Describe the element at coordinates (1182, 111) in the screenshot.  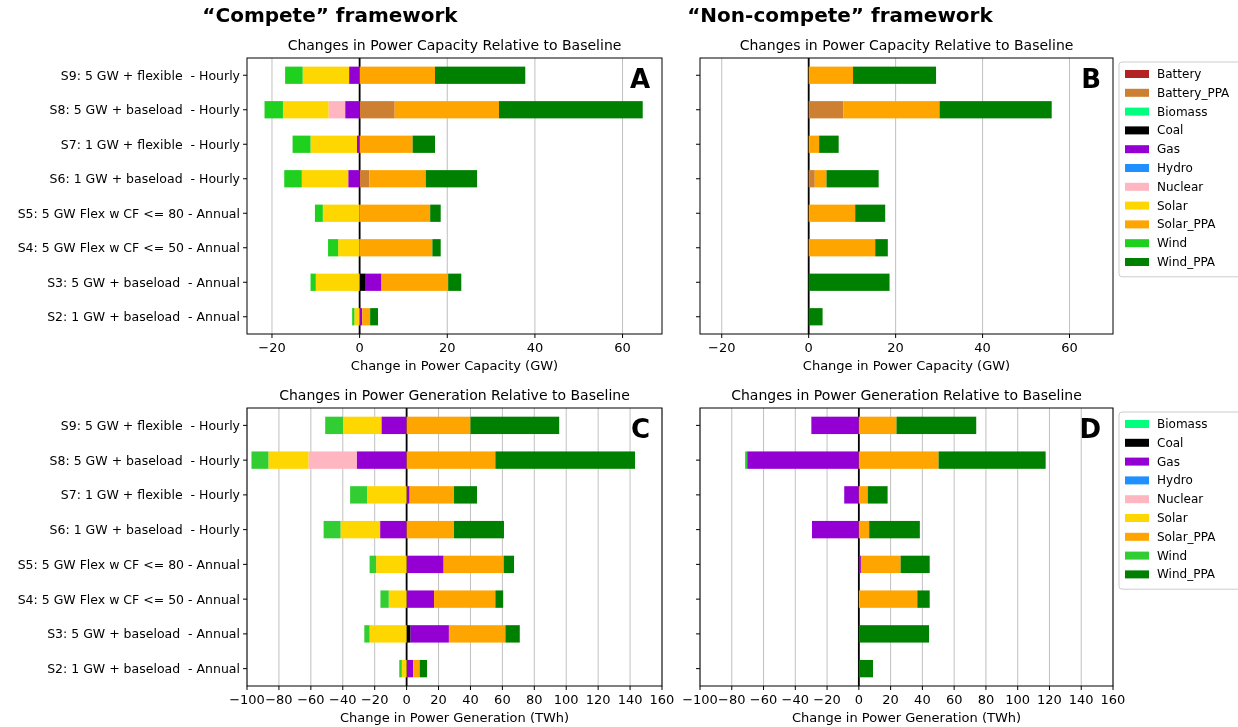
I see `legend-label: Biomass` at that location.